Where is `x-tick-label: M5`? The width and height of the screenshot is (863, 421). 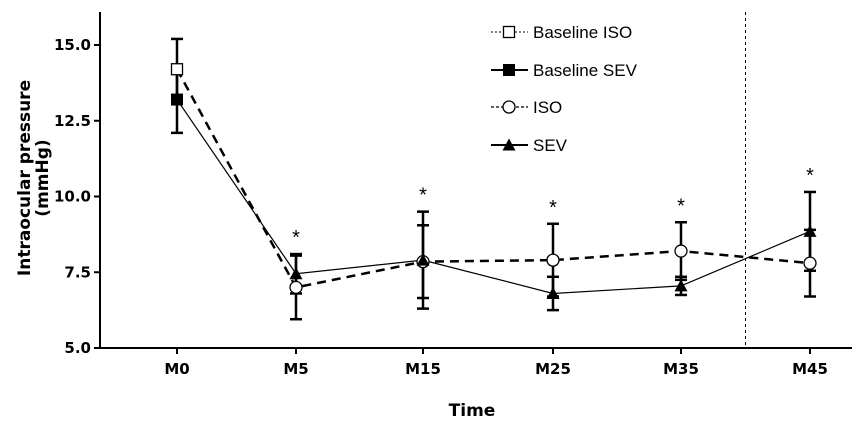
x-tick-label: M5 is located at coordinates (295, 369).